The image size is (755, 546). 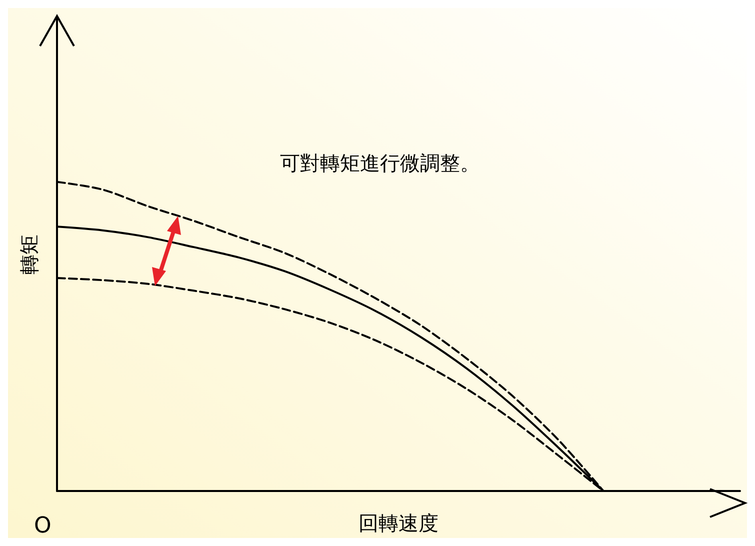 I want to click on y-axis-title: 轉矩, so click(x=29, y=254).